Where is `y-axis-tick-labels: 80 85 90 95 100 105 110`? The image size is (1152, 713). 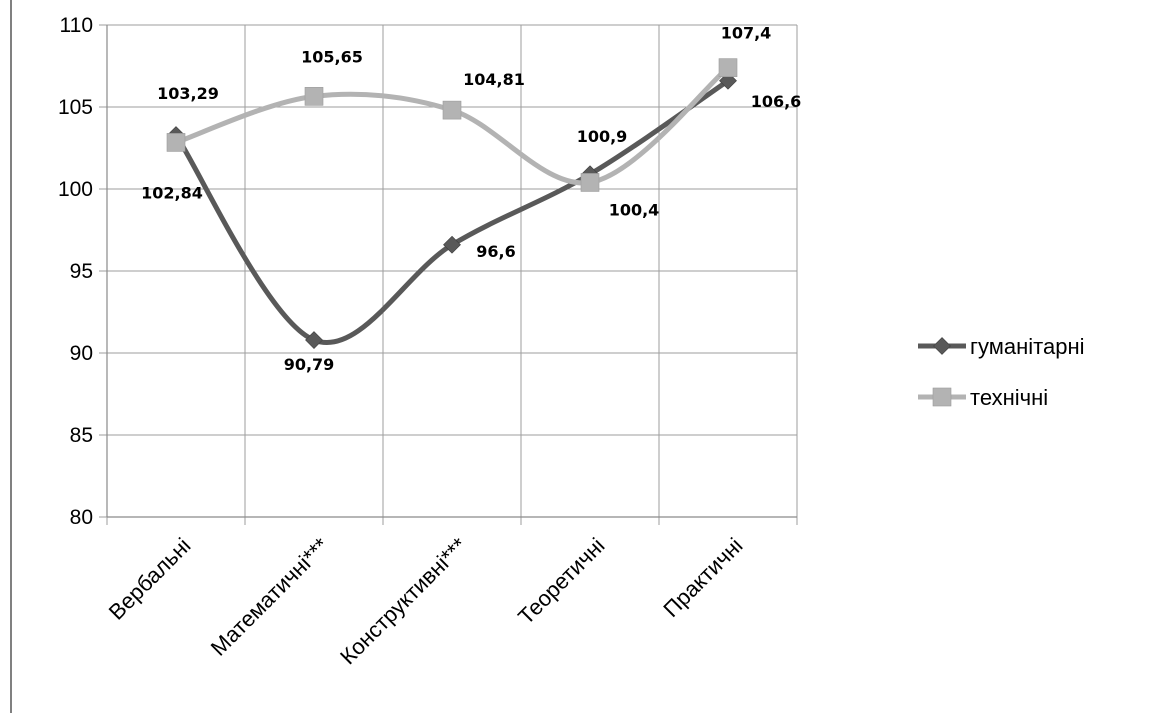 y-axis-tick-labels: 80 85 90 95 100 105 110 is located at coordinates (75, 271).